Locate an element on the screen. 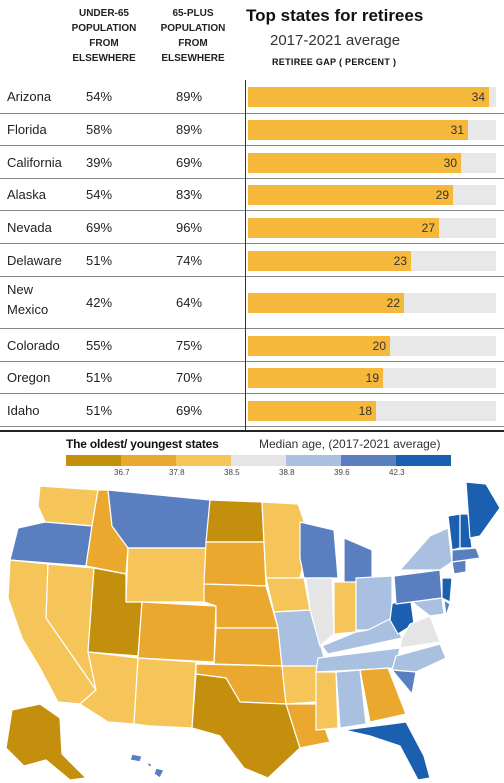 This screenshot has width=504, height=783. state-alabama is located at coordinates (351, 699).